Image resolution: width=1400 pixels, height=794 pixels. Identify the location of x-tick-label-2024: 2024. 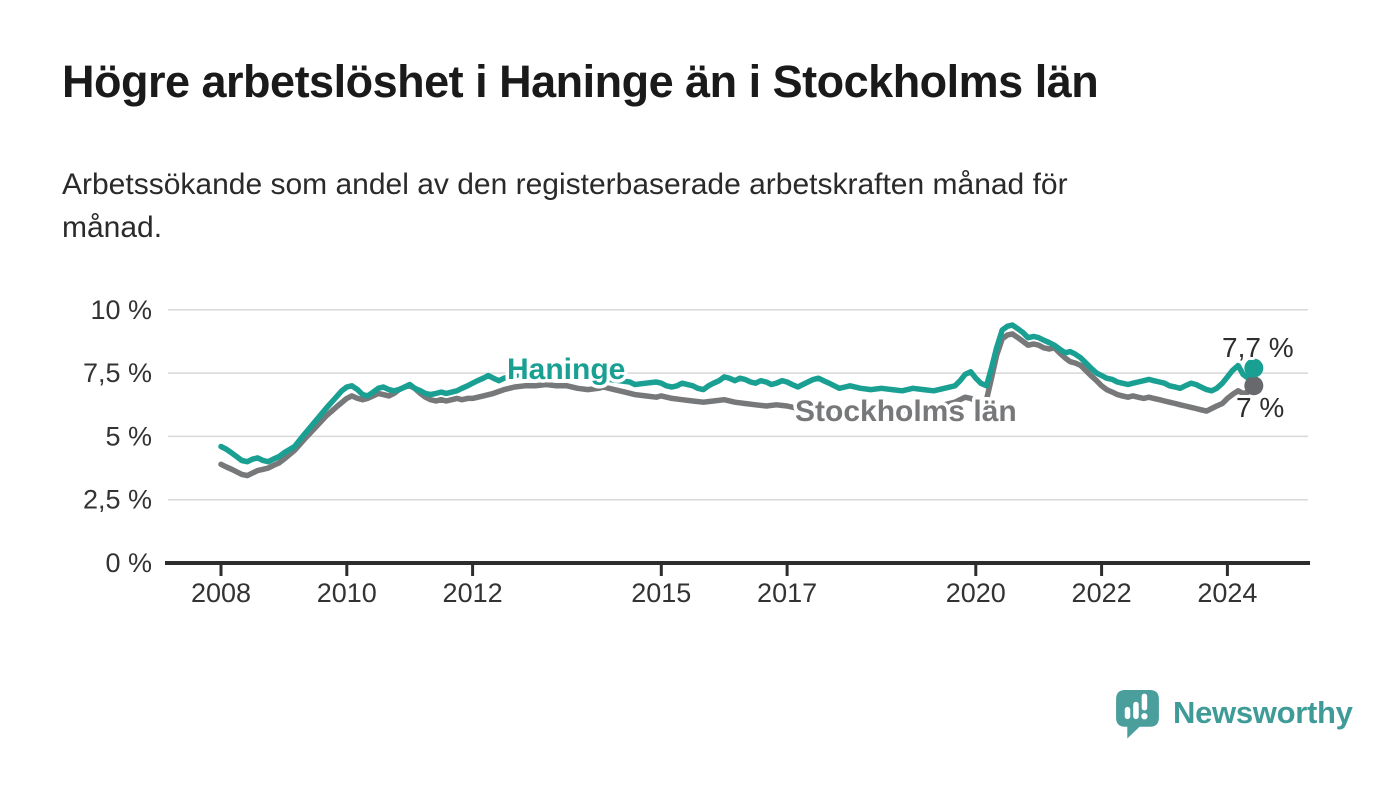
(1227, 593).